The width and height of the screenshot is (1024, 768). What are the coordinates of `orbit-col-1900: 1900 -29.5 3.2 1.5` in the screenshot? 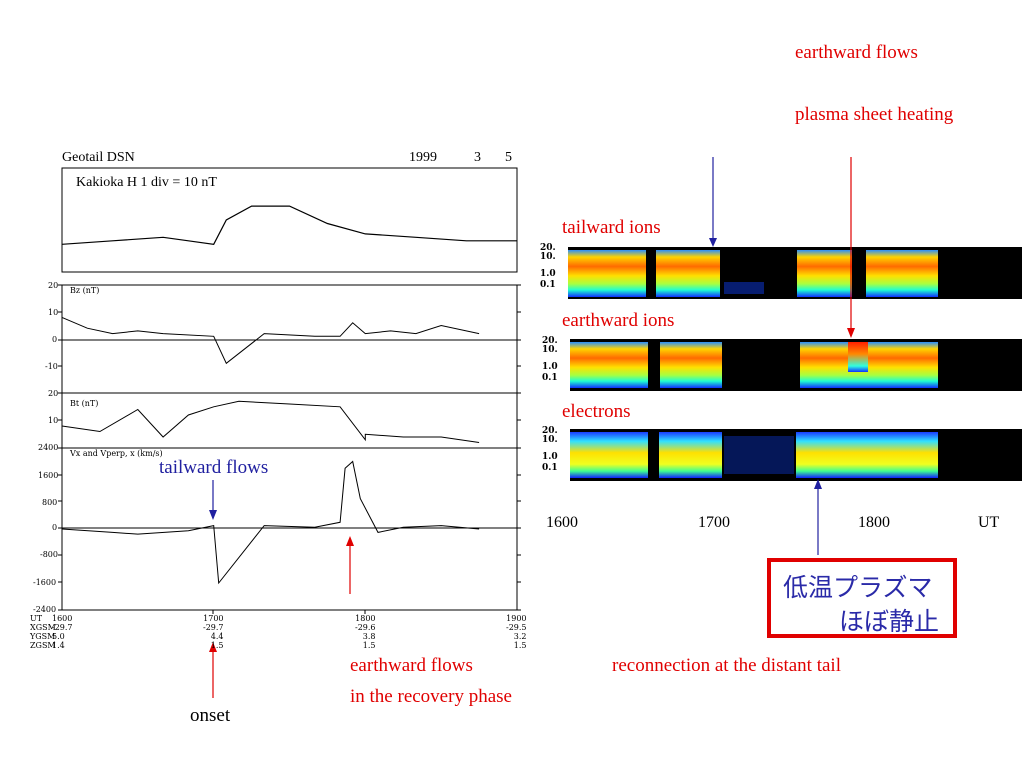 It's located at (516, 632).